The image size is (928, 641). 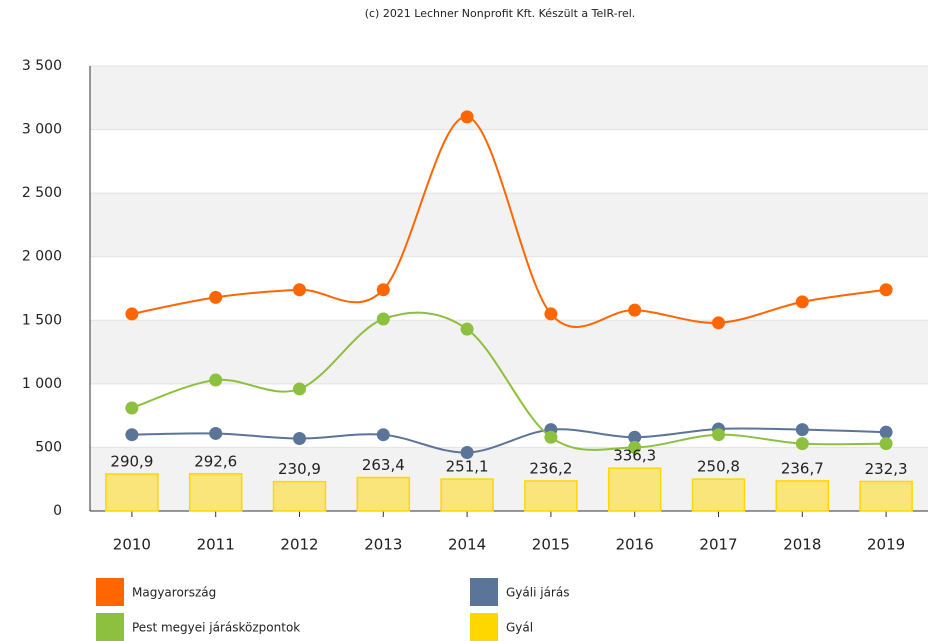 What do you see at coordinates (802, 468) in the screenshot?
I see `value-label: 236,7` at bounding box center [802, 468].